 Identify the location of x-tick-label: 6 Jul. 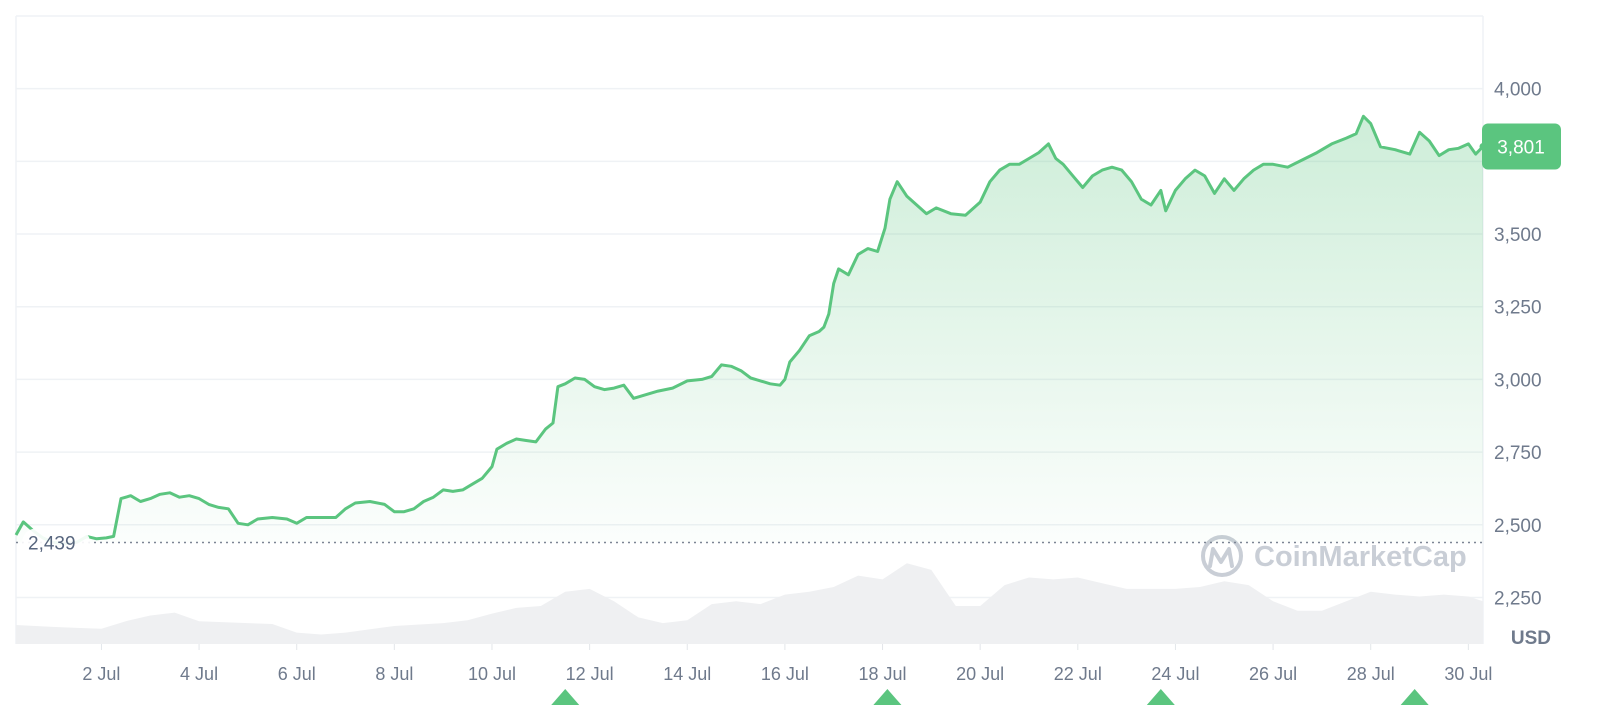
(297, 674).